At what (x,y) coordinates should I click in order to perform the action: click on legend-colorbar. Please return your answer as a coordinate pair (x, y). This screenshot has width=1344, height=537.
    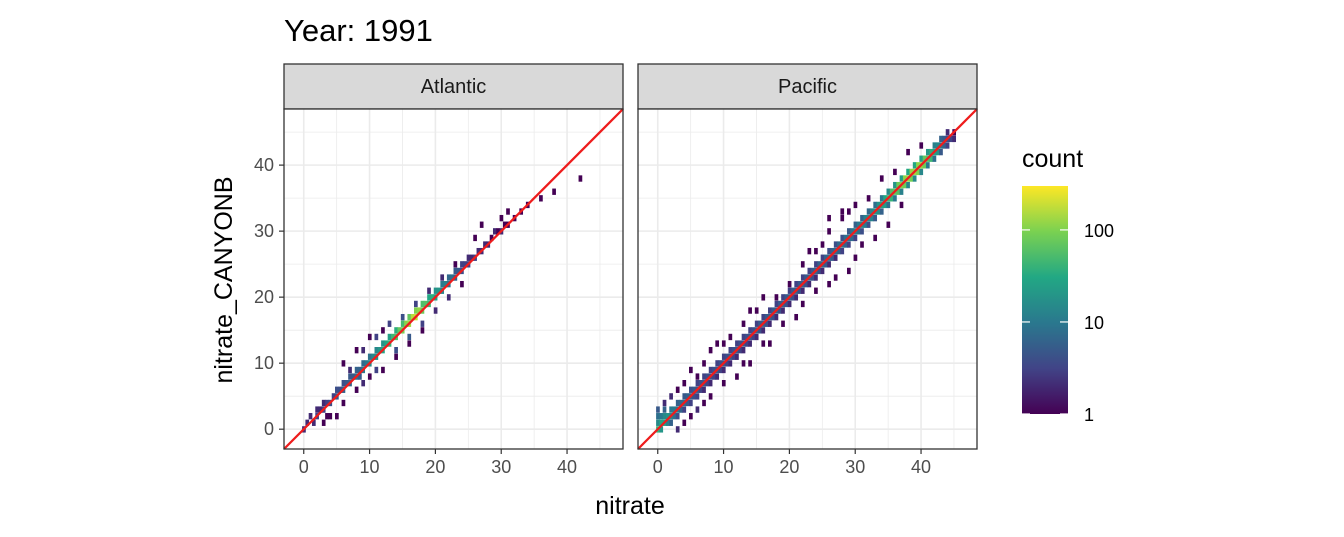
    Looking at the image, I should click on (1045, 300).